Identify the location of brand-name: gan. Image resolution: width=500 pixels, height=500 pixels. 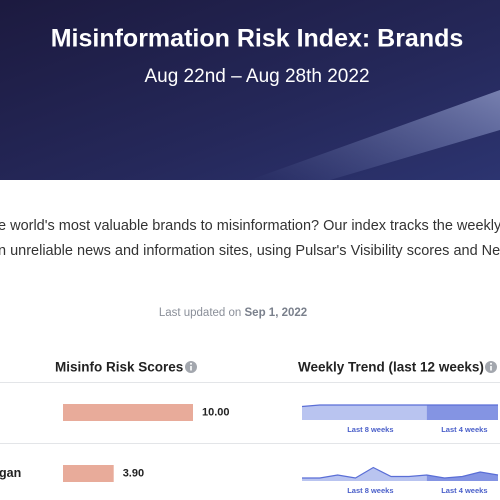
(10, 473).